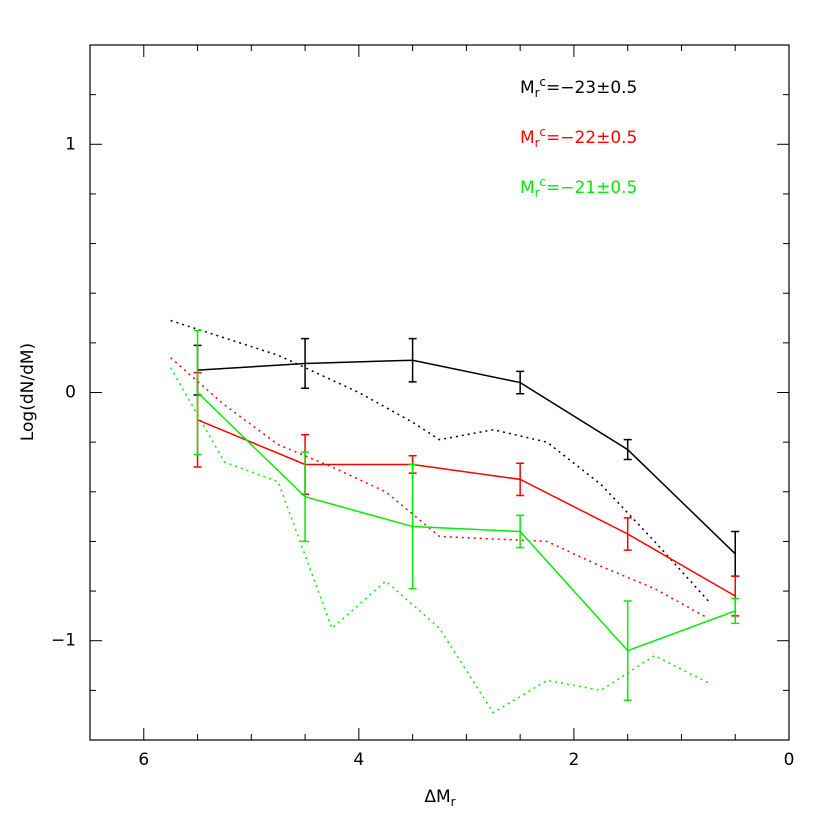 The height and width of the screenshot is (830, 830). I want to click on x-label-base: ΔM, so click(437, 797).